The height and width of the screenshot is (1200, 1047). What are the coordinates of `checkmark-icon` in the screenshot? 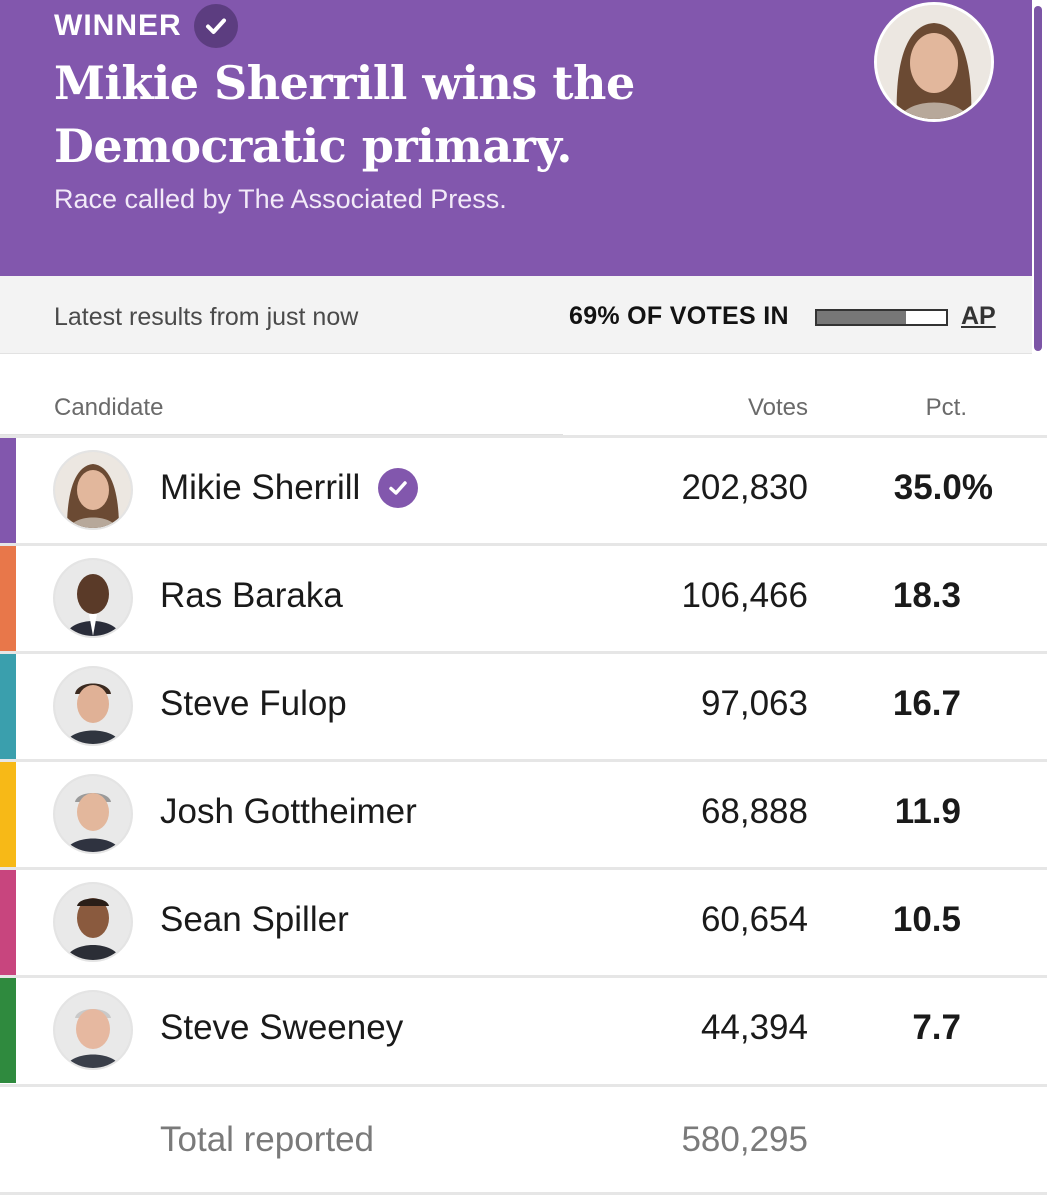 It's located at (215, 26).